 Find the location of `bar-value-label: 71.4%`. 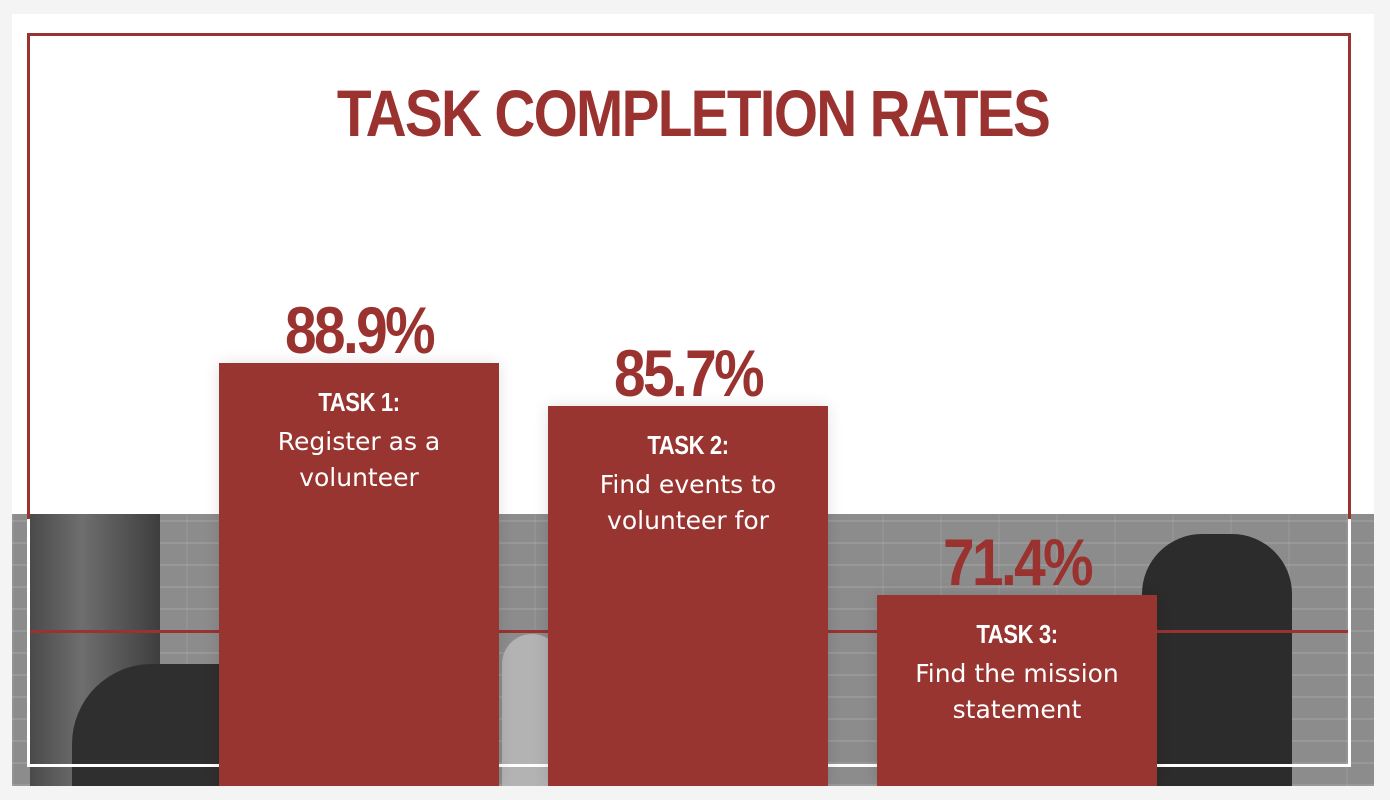

bar-value-label: 71.4% is located at coordinates (1018, 562).